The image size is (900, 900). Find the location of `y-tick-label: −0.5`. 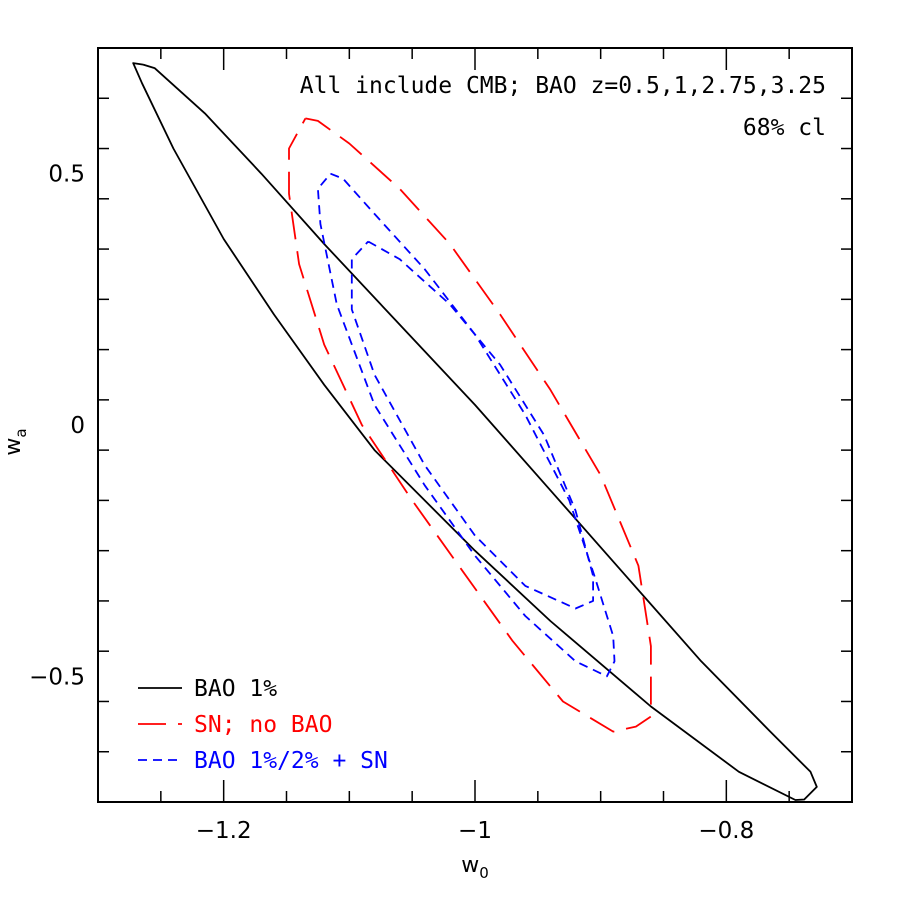

y-tick-label: −0.5 is located at coordinates (57, 677).